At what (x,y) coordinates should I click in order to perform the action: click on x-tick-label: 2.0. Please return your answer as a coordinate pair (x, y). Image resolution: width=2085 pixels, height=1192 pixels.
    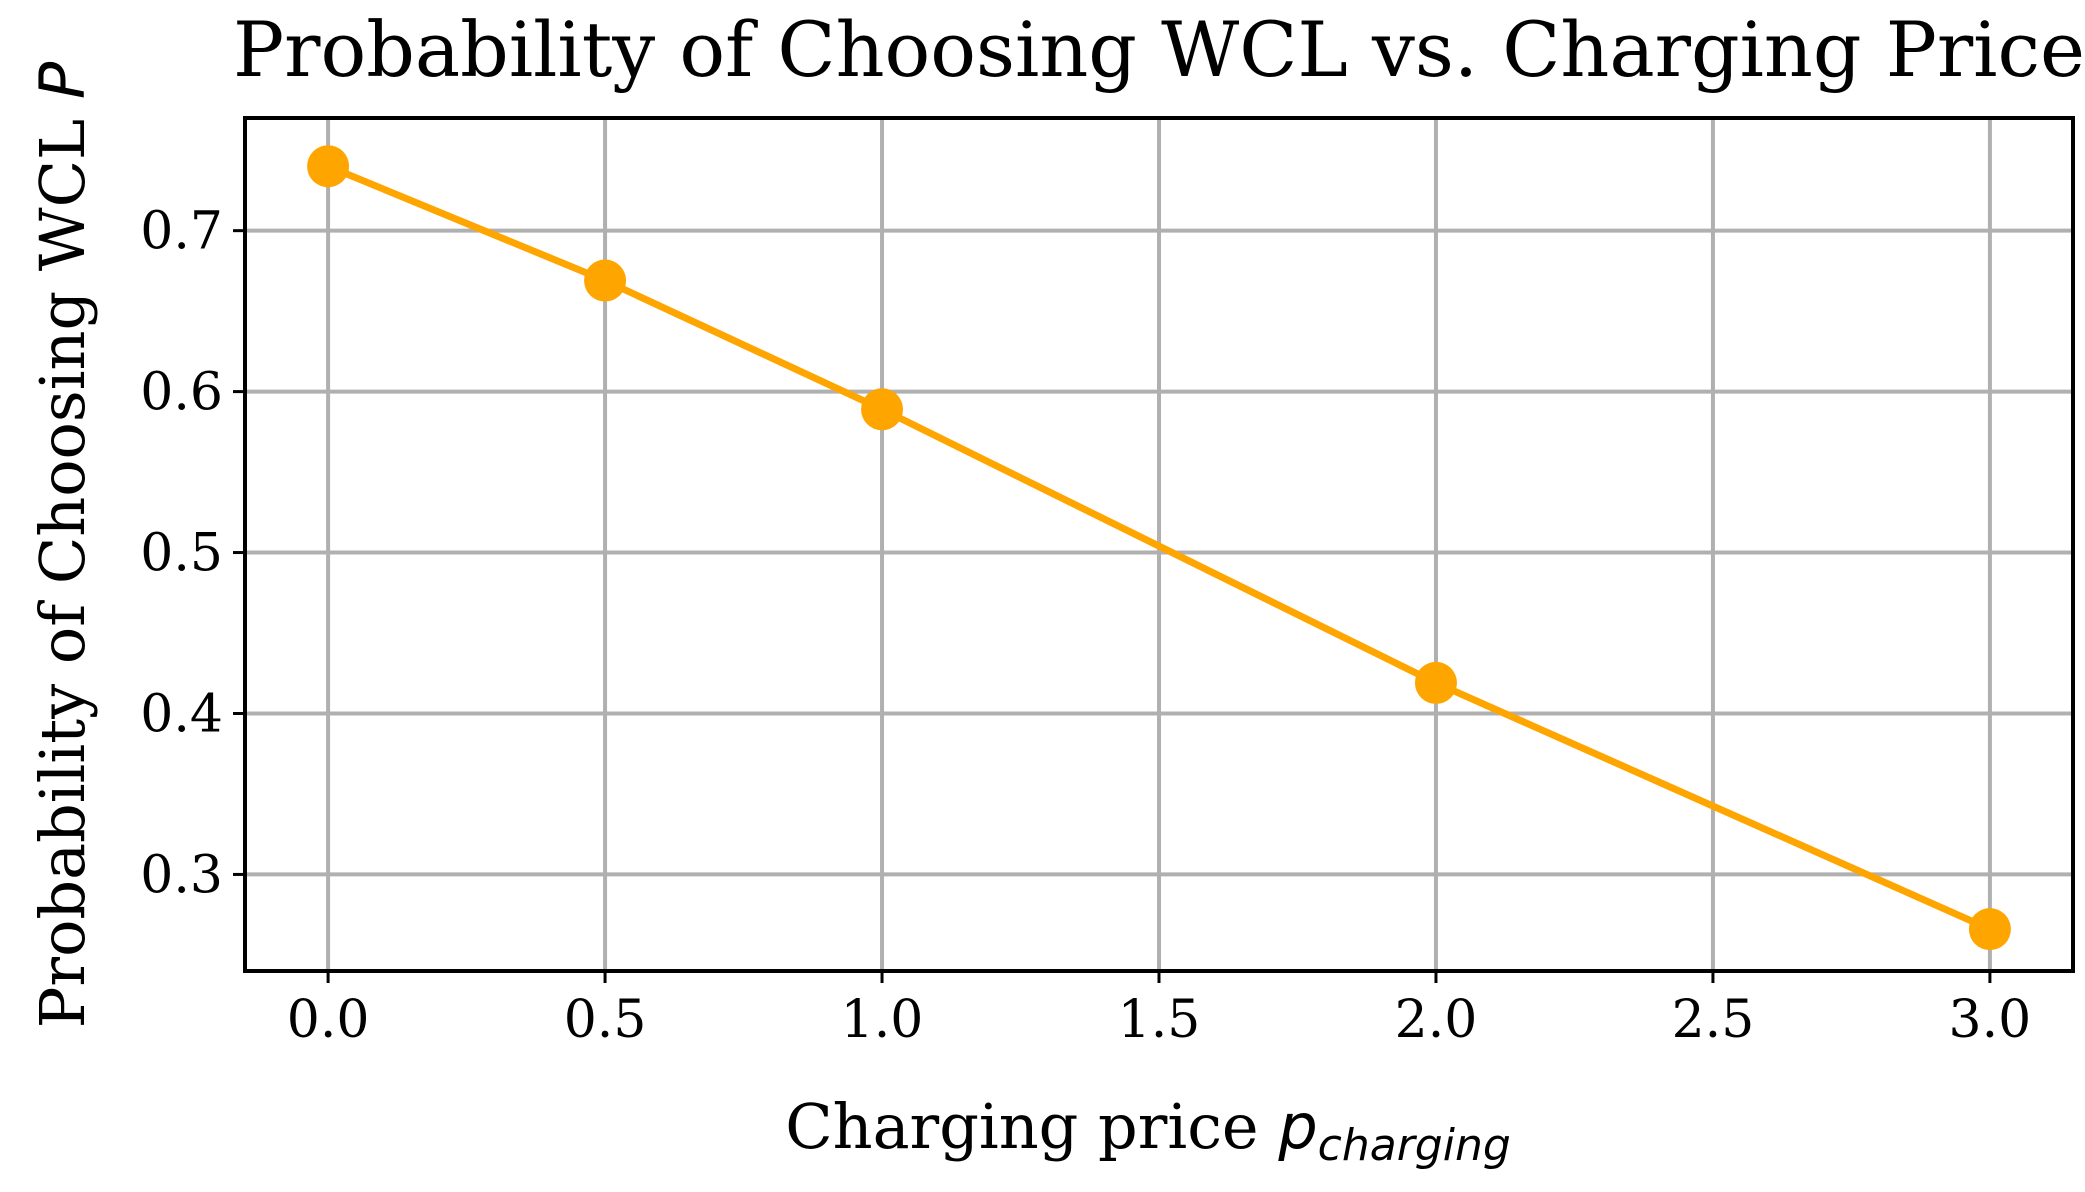
    Looking at the image, I should click on (1436, 1020).